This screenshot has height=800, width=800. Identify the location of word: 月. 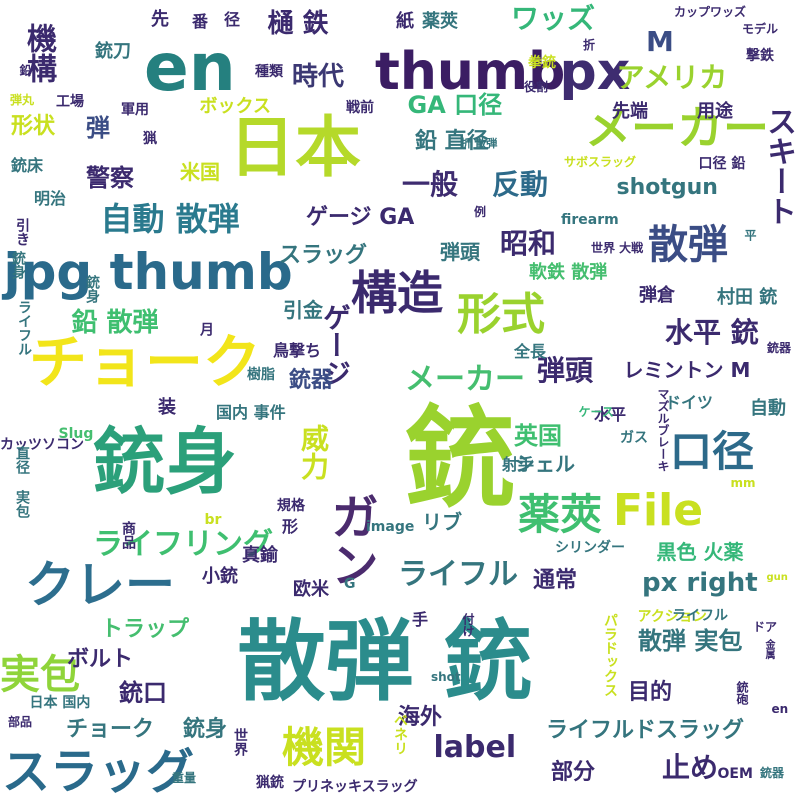
(206, 329).